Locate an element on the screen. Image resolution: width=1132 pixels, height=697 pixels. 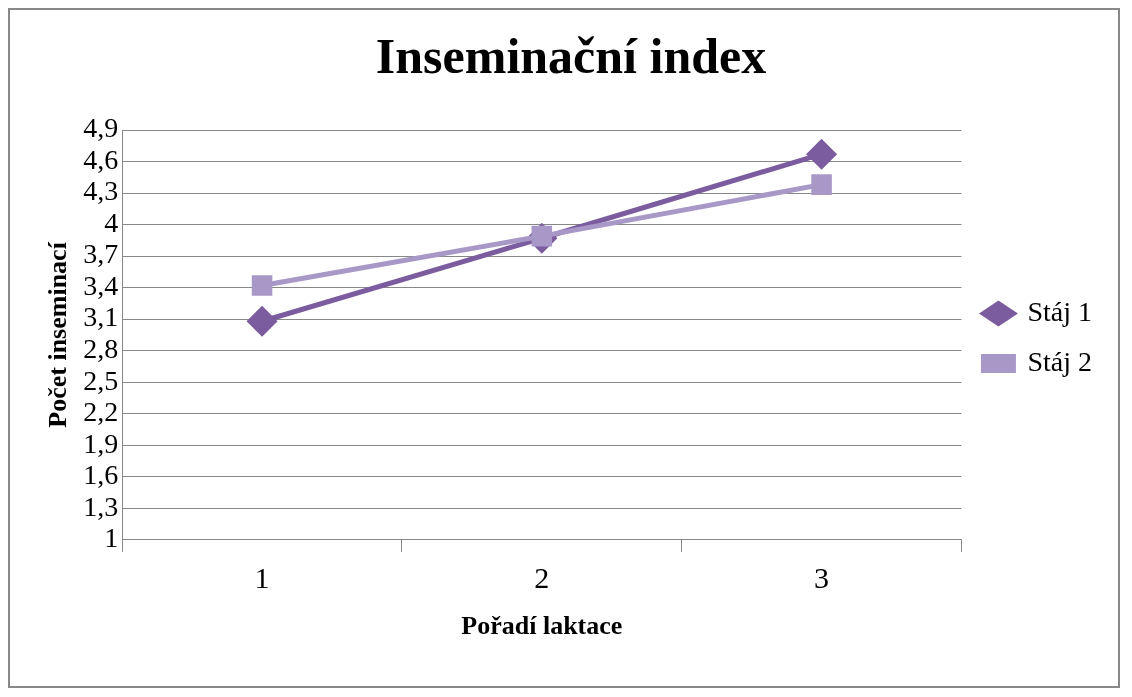
legend-label: Stáj 1 is located at coordinates (1059, 311).